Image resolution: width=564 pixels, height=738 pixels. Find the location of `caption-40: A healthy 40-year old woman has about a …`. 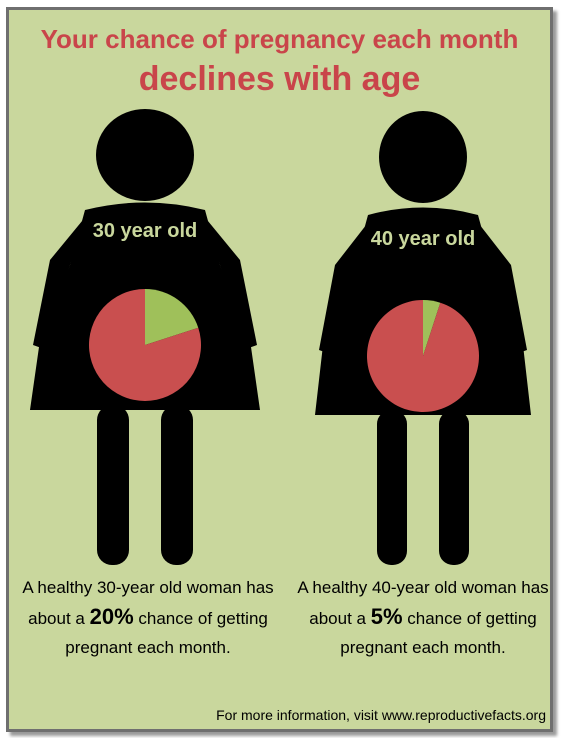

caption-40: A healthy 40-year old woman has about a … is located at coordinates (423, 617).